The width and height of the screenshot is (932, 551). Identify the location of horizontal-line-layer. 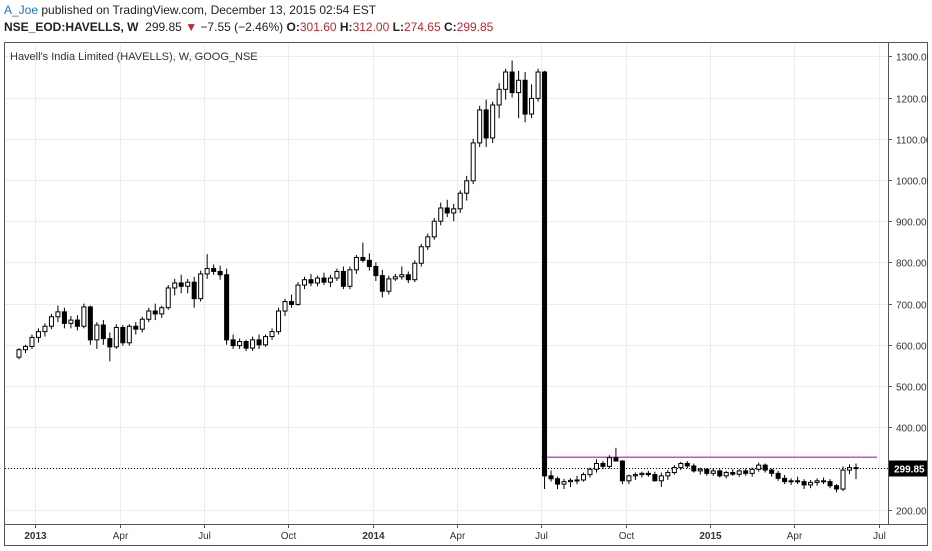
(446, 462).